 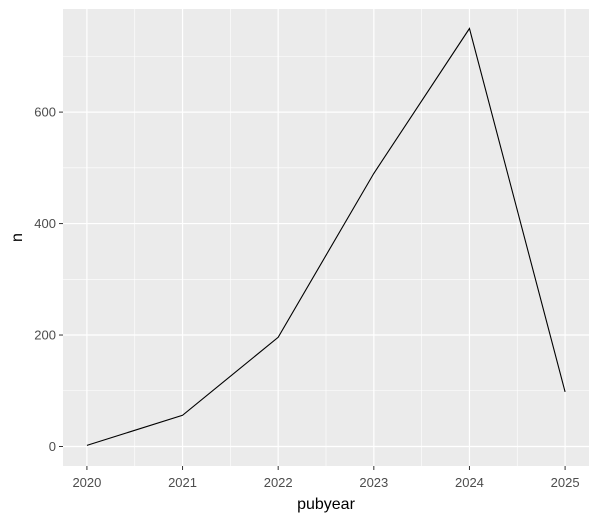 I want to click on x-axis-title: pubyear, so click(x=326, y=504).